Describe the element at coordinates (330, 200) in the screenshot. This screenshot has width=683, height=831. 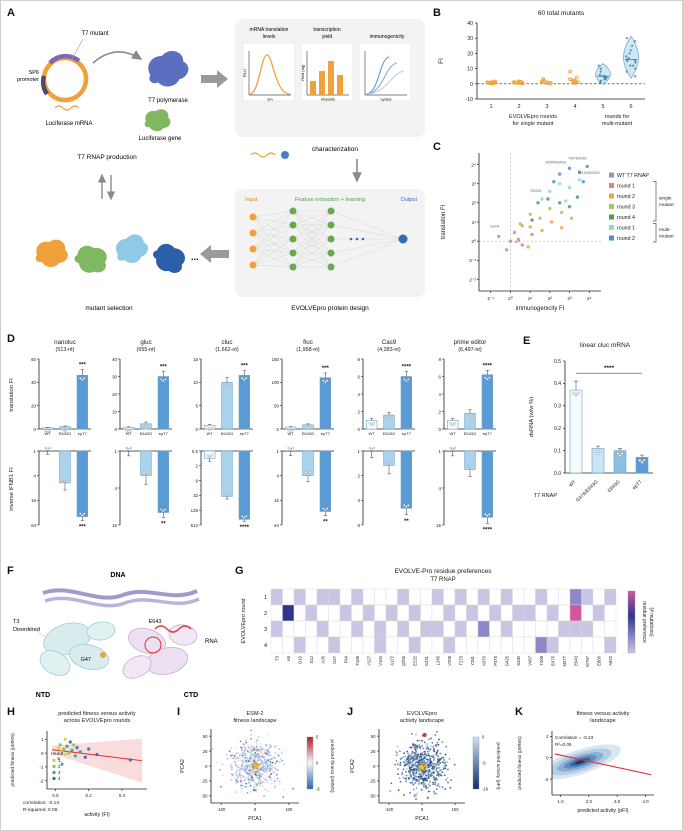
I see `nn-feature-label: Feature extraction + learning` at that location.